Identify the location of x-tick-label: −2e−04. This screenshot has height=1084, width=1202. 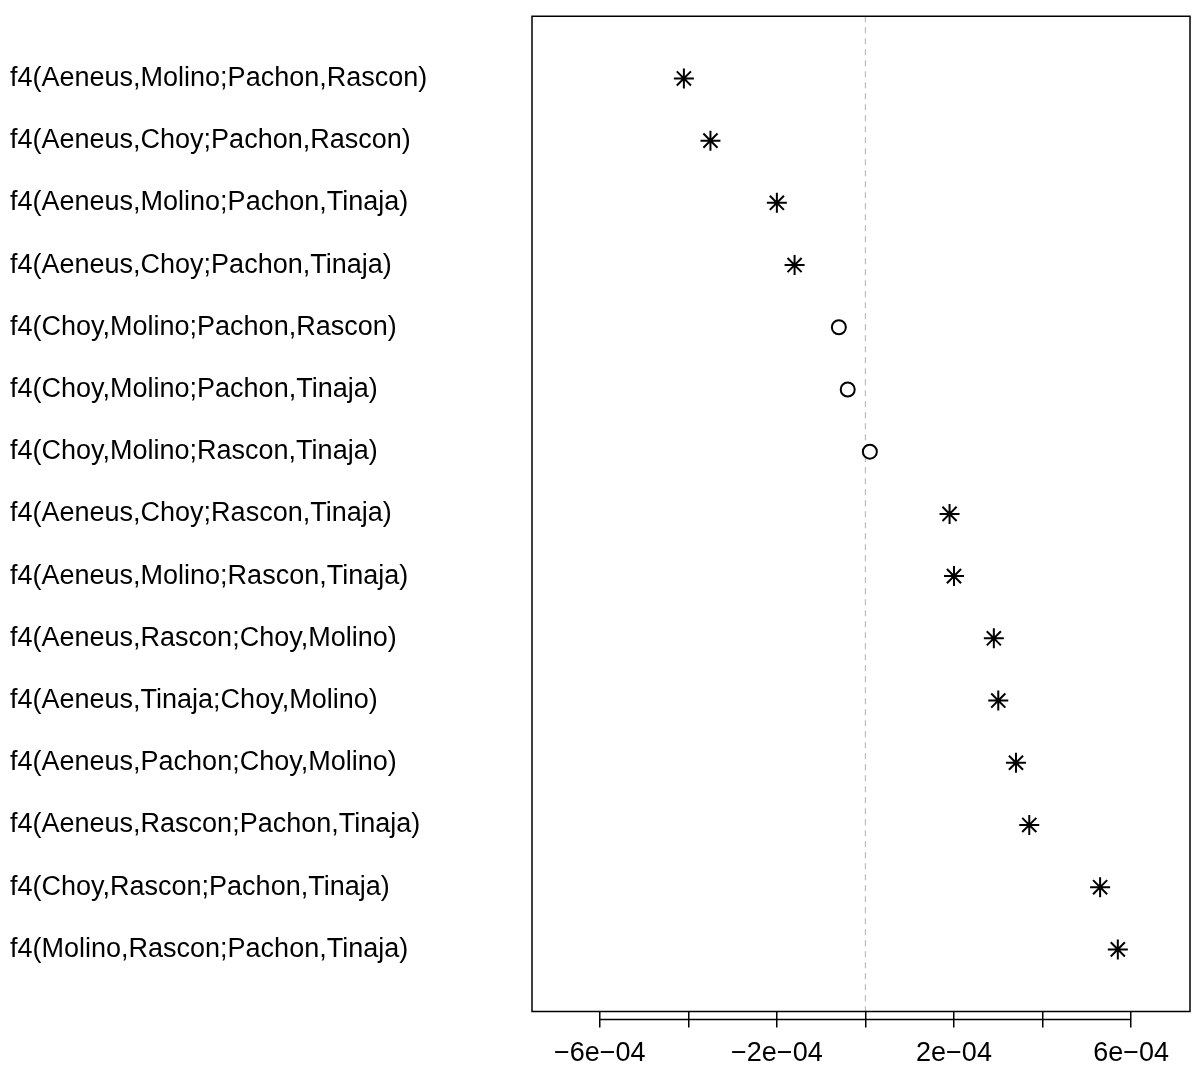
(777, 1052).